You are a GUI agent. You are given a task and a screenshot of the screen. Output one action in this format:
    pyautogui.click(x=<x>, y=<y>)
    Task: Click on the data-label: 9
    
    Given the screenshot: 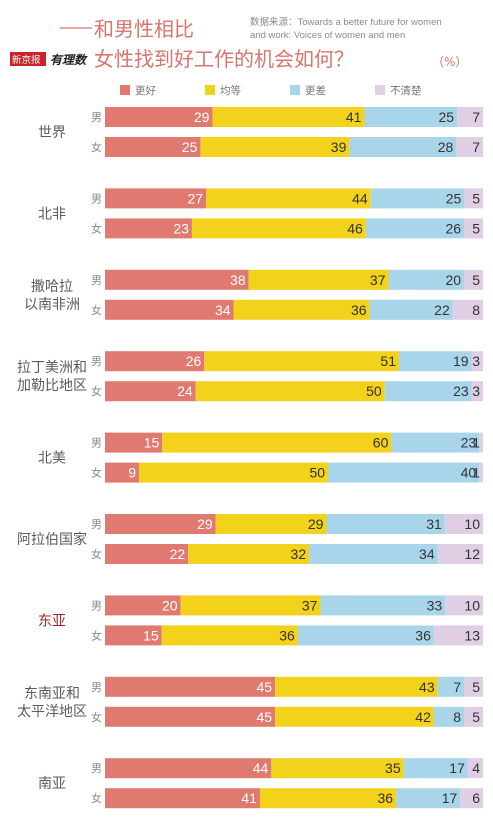 What is the action you would take?
    pyautogui.click(x=132, y=473)
    